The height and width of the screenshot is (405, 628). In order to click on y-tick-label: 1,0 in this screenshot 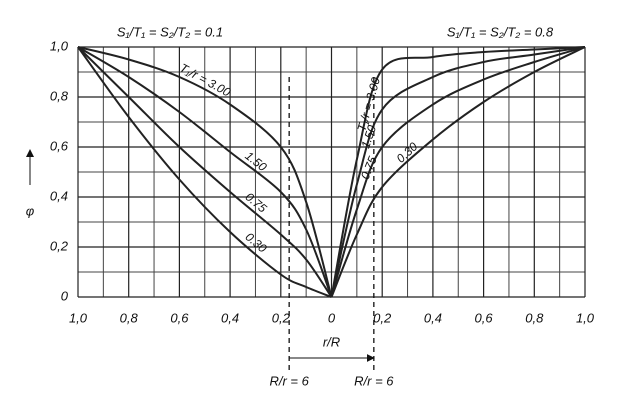, I will do `click(59, 45)`.